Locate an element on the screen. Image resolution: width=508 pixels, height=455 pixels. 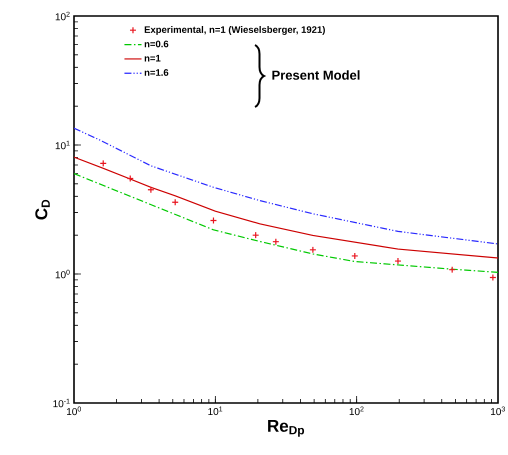
y-tick-label: 10$^{1}$ is located at coordinates (63, 145).